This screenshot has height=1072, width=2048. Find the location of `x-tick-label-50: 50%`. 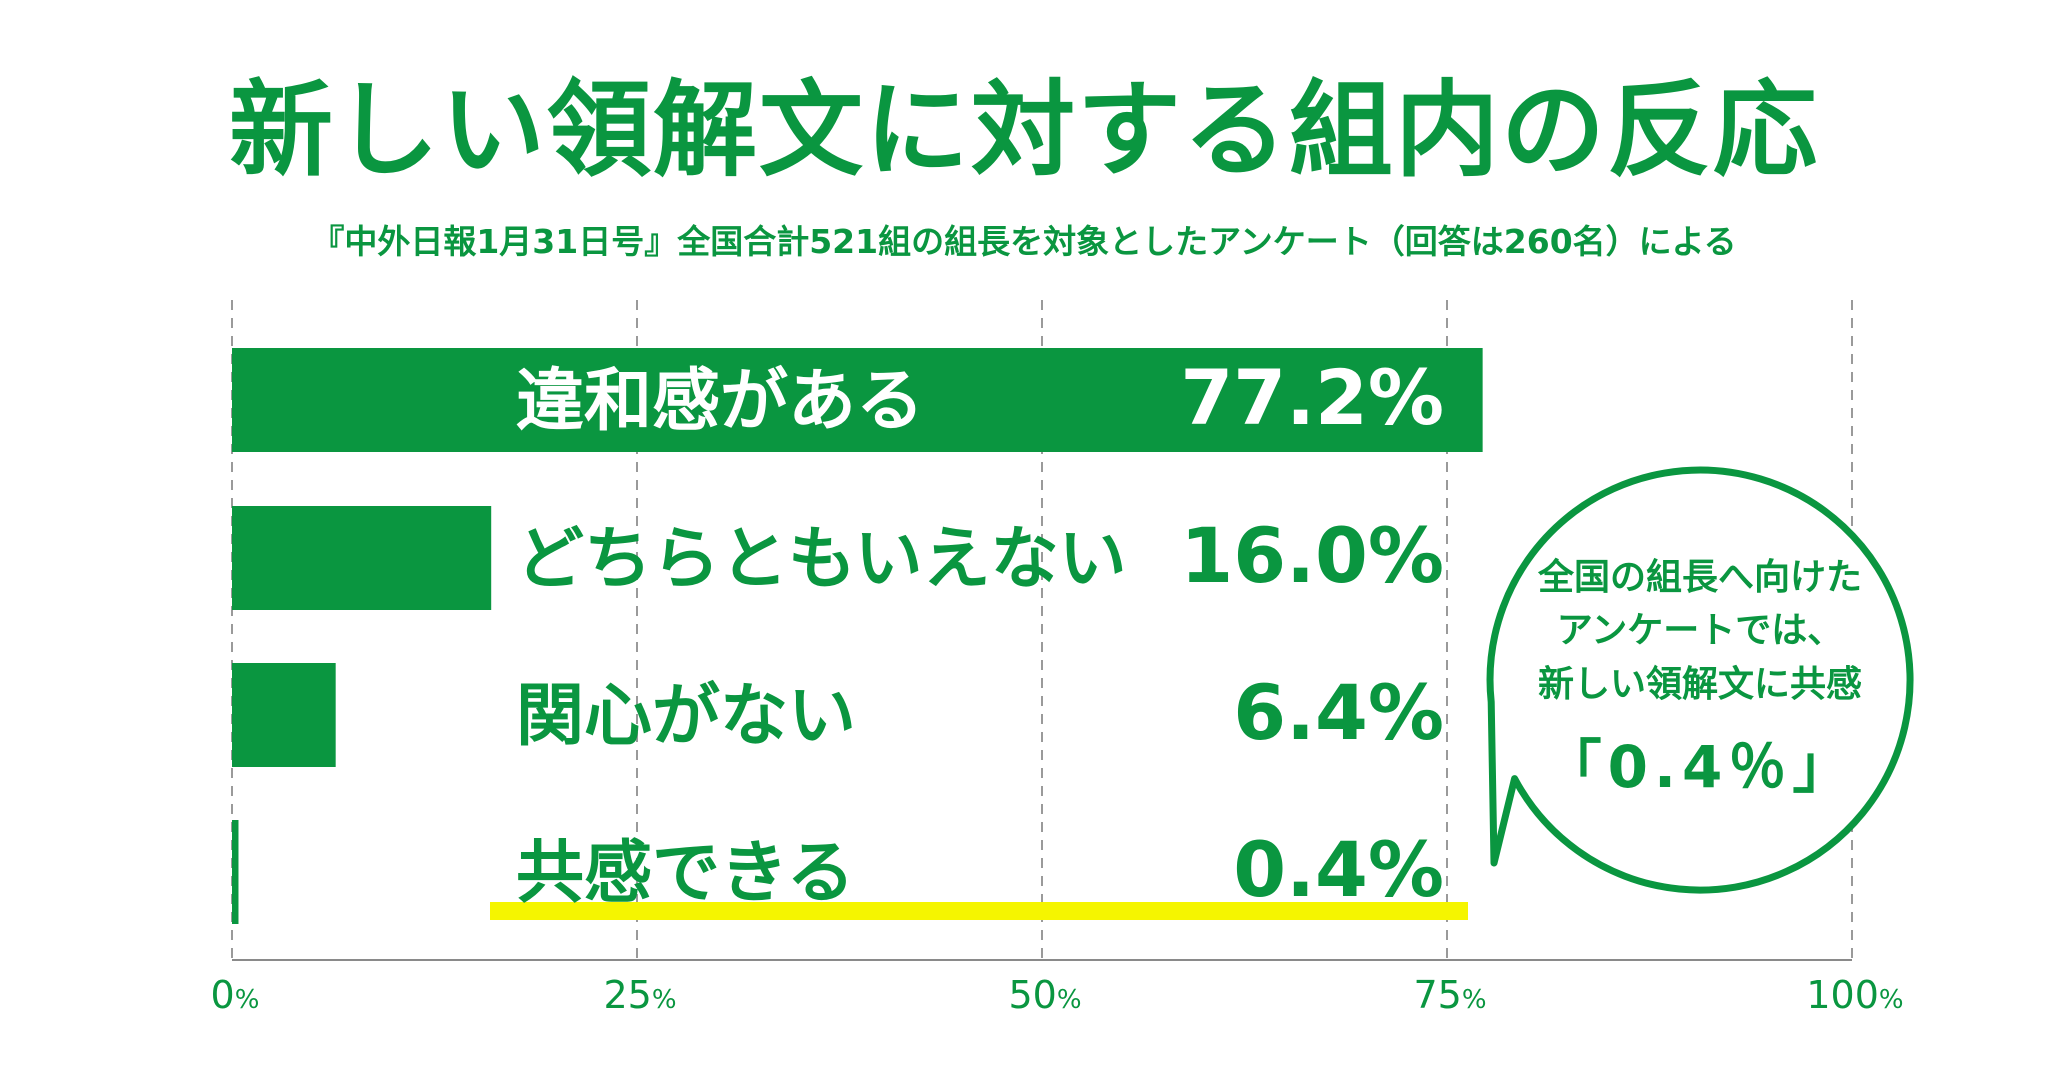

x-tick-label-50: 50% is located at coordinates (1044, 995).